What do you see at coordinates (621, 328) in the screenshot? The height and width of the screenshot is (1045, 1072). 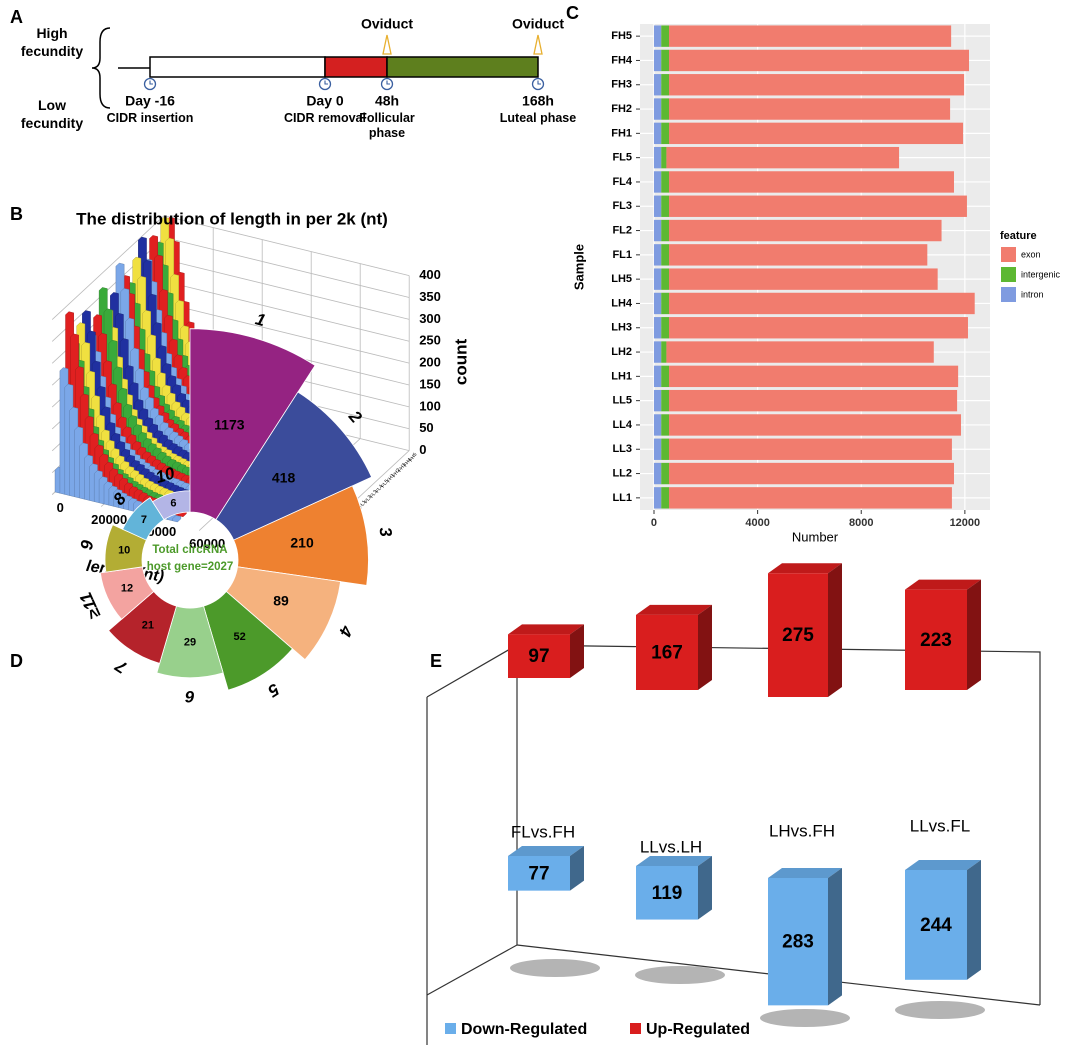 I see `y-tick-label: LH3` at bounding box center [621, 328].